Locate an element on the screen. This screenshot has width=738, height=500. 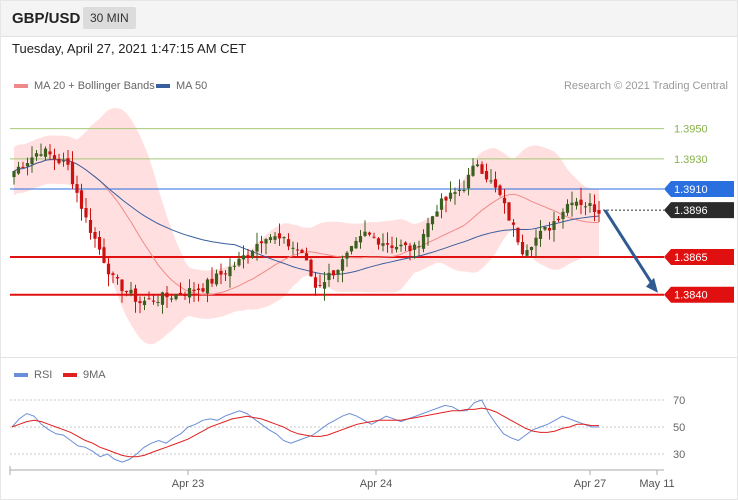
rsi-series-RSI is located at coordinates (305, 431).